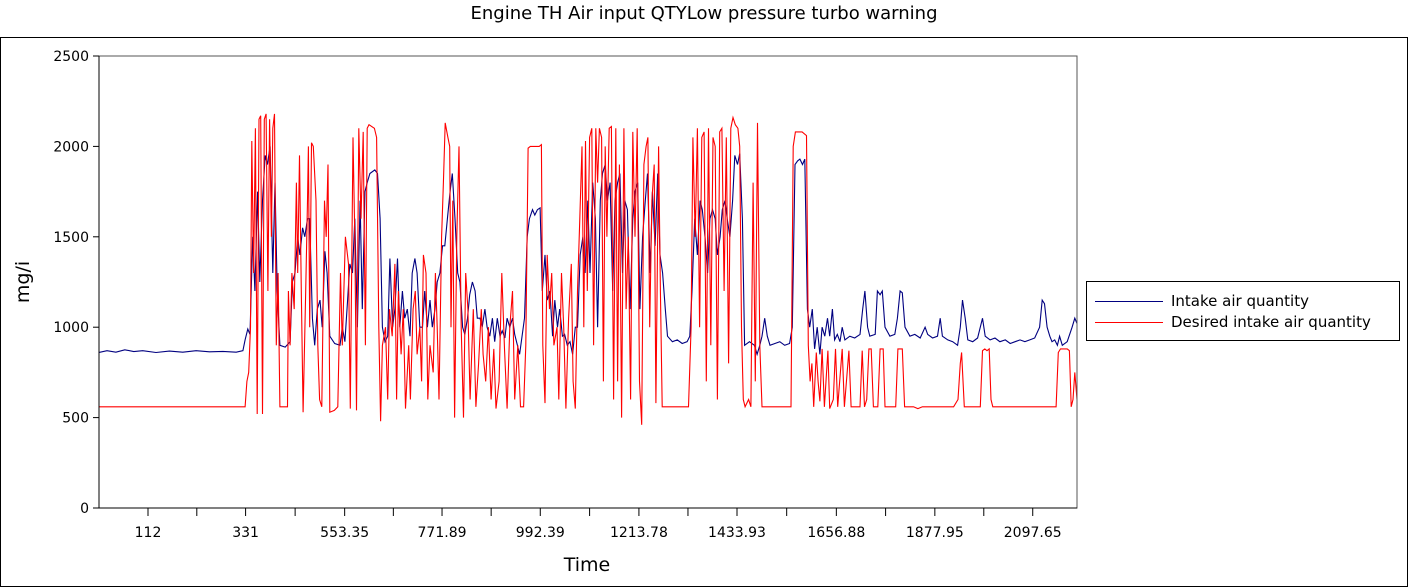 The height and width of the screenshot is (587, 1408). Describe the element at coordinates (23, 282) in the screenshot. I see `y-axis-label: mg/i` at that location.